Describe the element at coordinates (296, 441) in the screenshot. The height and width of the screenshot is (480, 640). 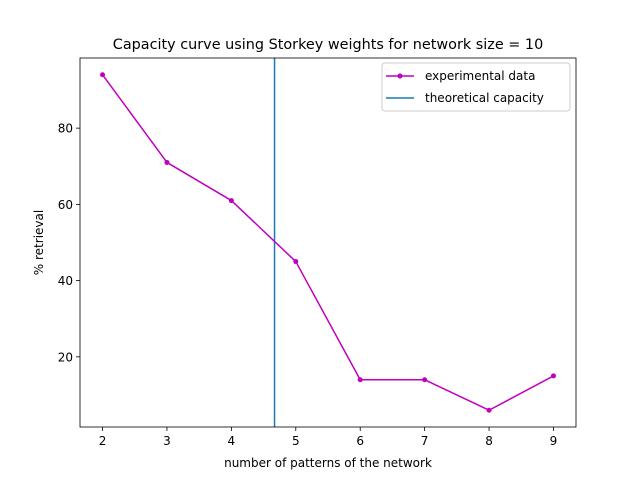
I see `x-tick-label: 5` at that location.